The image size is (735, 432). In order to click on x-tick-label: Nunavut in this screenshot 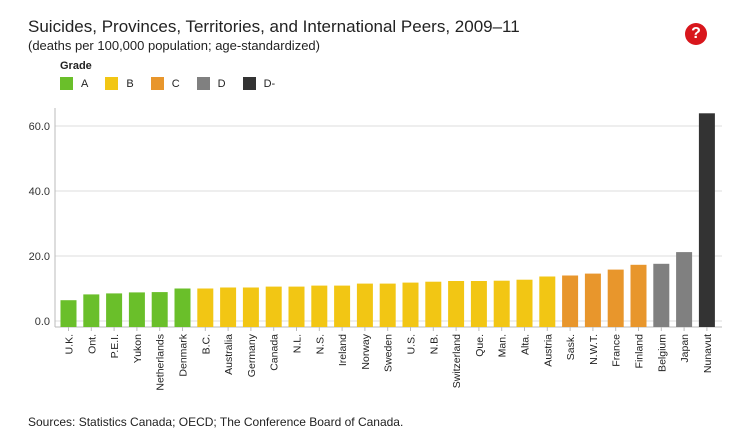, I will do `click(708, 353)`.